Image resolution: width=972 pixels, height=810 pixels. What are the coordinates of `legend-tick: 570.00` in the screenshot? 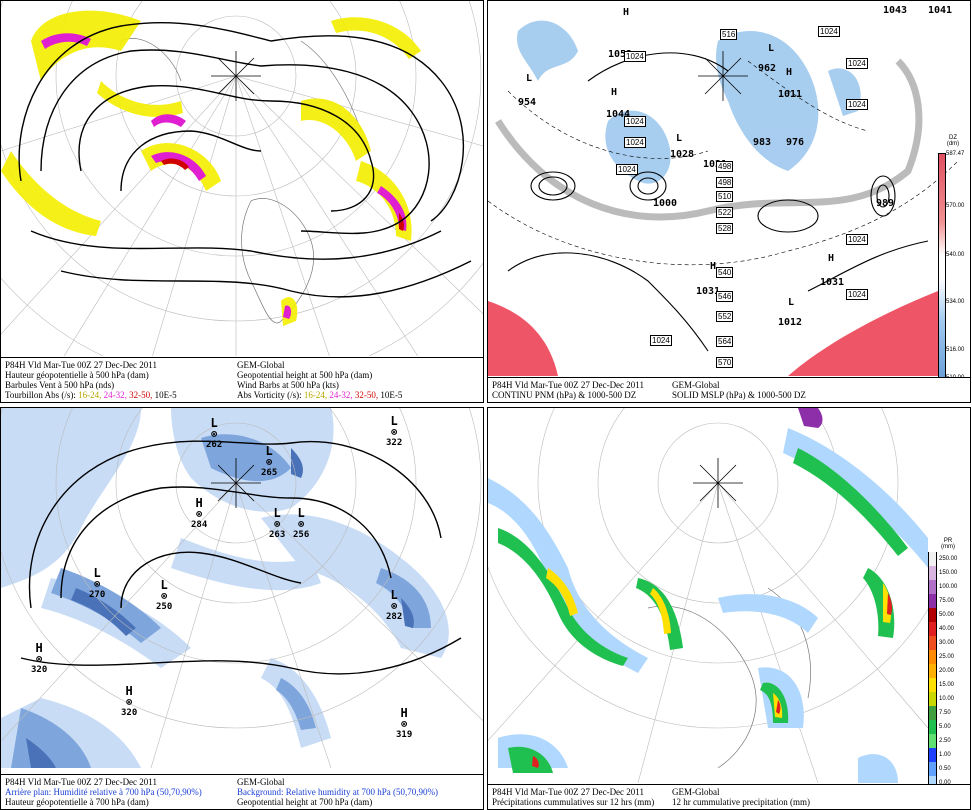 It's located at (955, 206).